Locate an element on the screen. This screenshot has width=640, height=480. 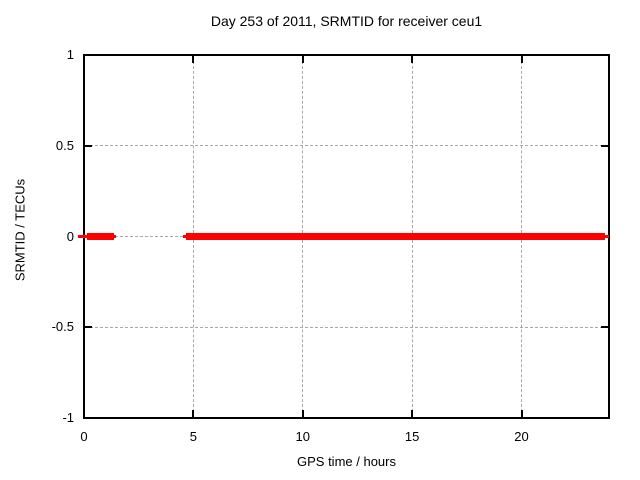
x-tick-label: 15 is located at coordinates (412, 436).